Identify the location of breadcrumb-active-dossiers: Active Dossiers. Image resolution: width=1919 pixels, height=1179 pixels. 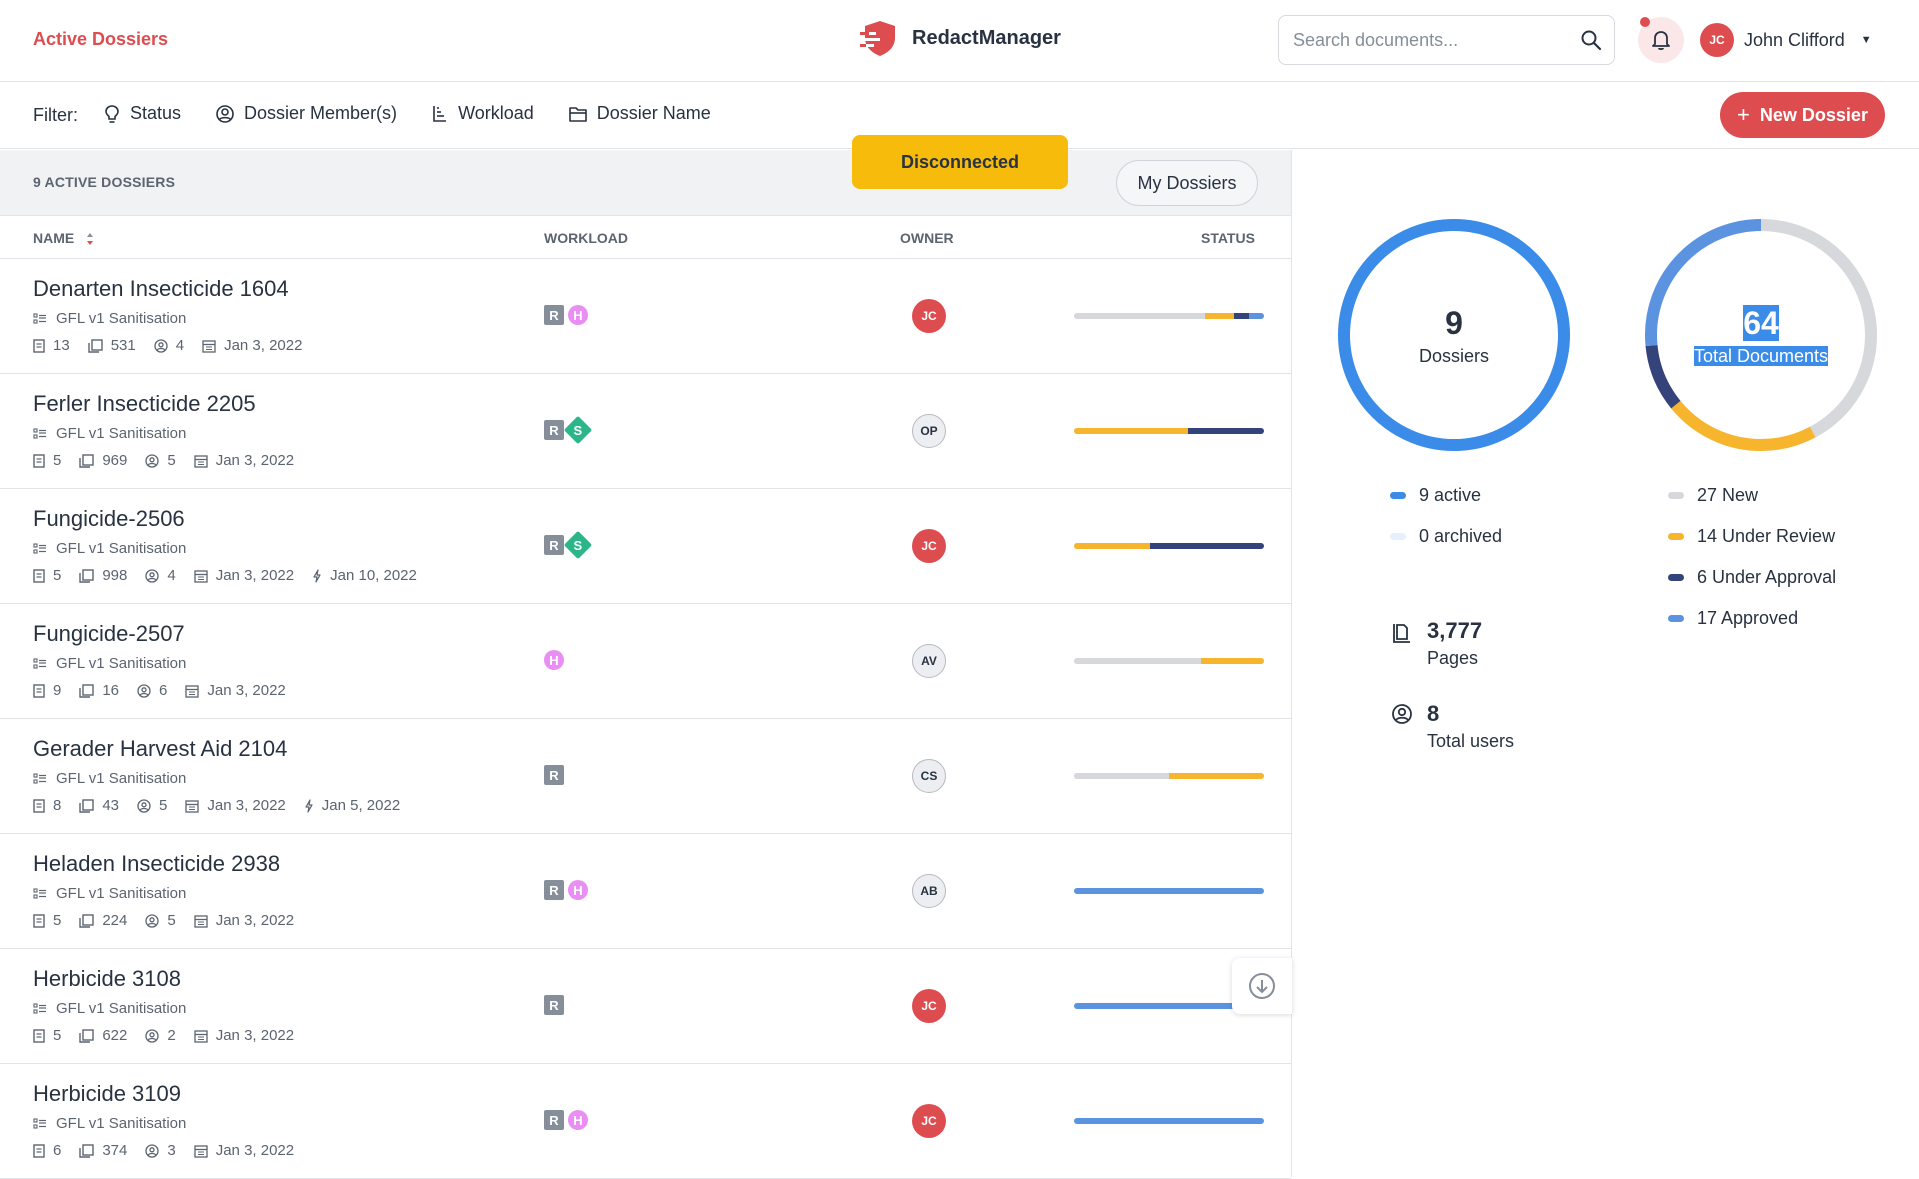
(101, 39).